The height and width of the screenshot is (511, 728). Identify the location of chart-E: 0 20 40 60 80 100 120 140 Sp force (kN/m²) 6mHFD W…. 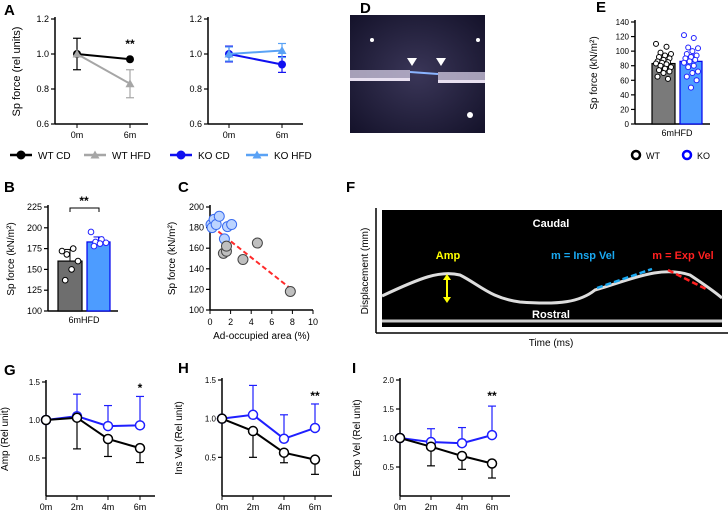
(649, 89).